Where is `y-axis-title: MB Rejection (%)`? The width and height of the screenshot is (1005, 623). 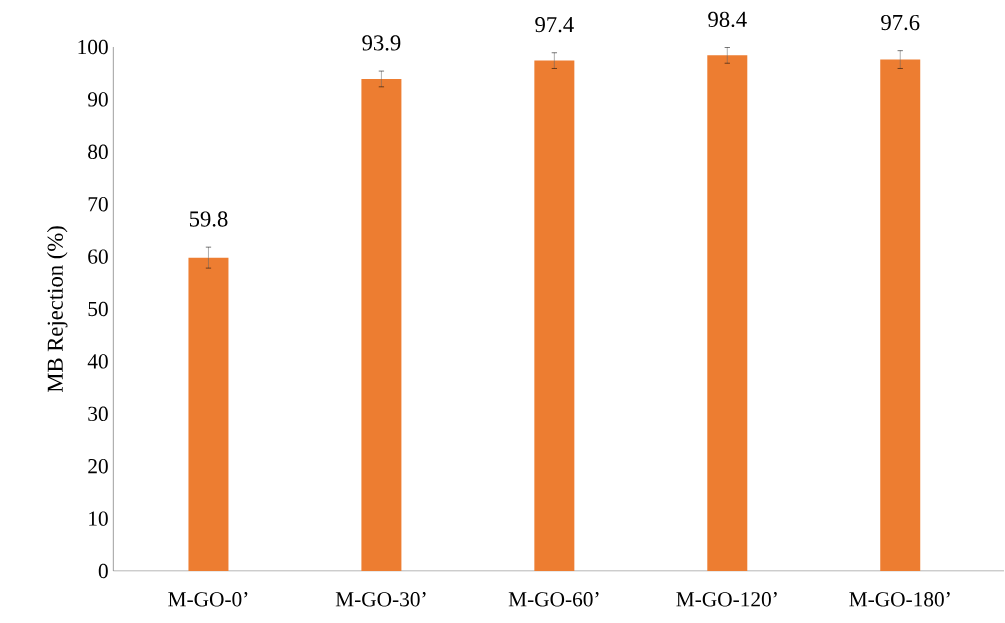
y-axis-title: MB Rejection (%) is located at coordinates (57, 309).